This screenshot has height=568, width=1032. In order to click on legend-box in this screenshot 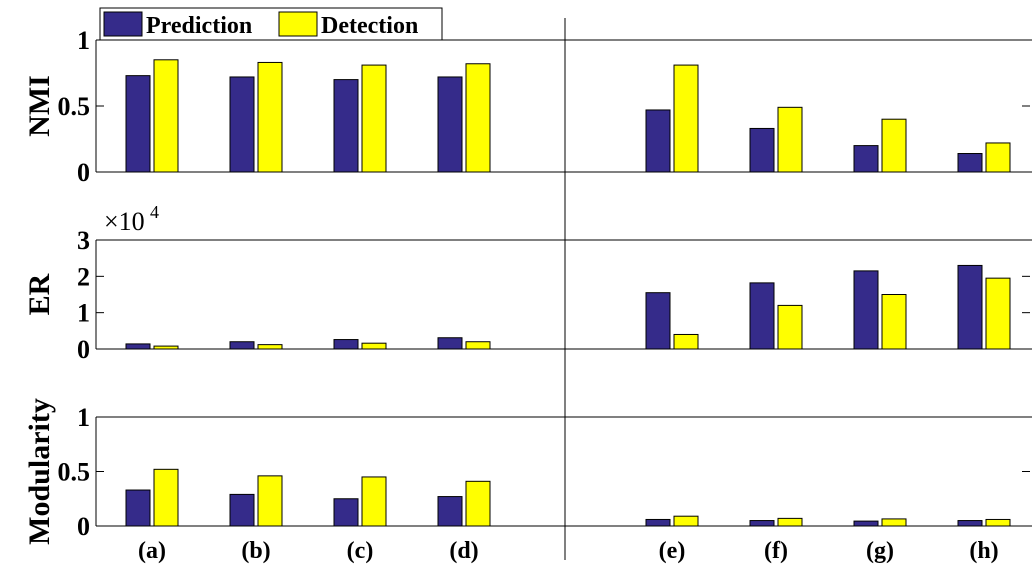, I will do `click(271, 24)`.